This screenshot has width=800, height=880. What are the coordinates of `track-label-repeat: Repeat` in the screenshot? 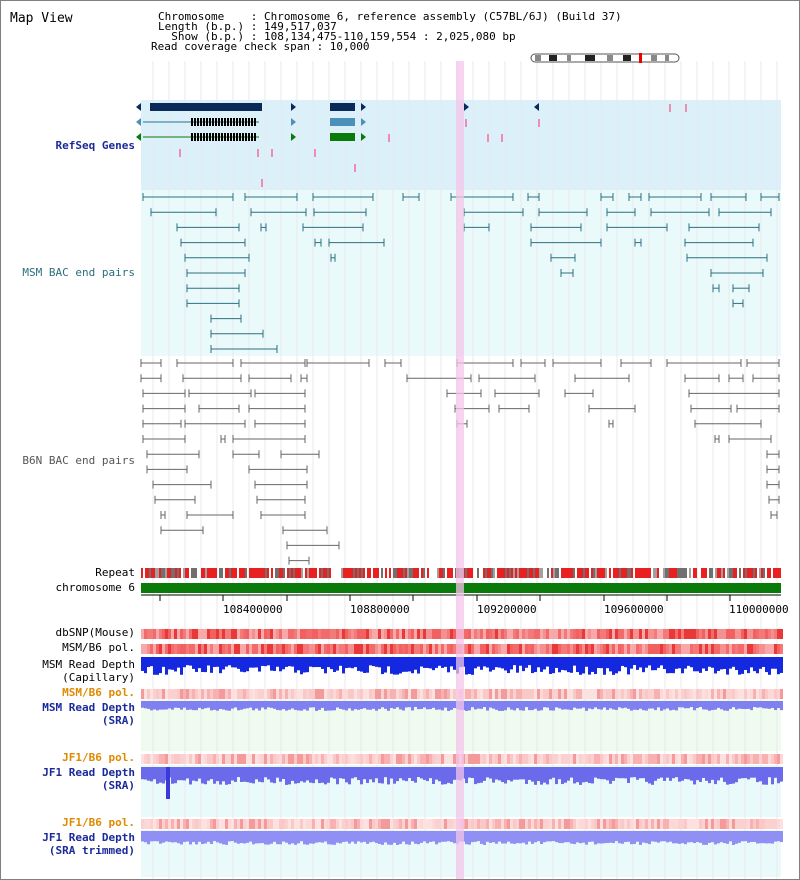 It's located at (115, 572).